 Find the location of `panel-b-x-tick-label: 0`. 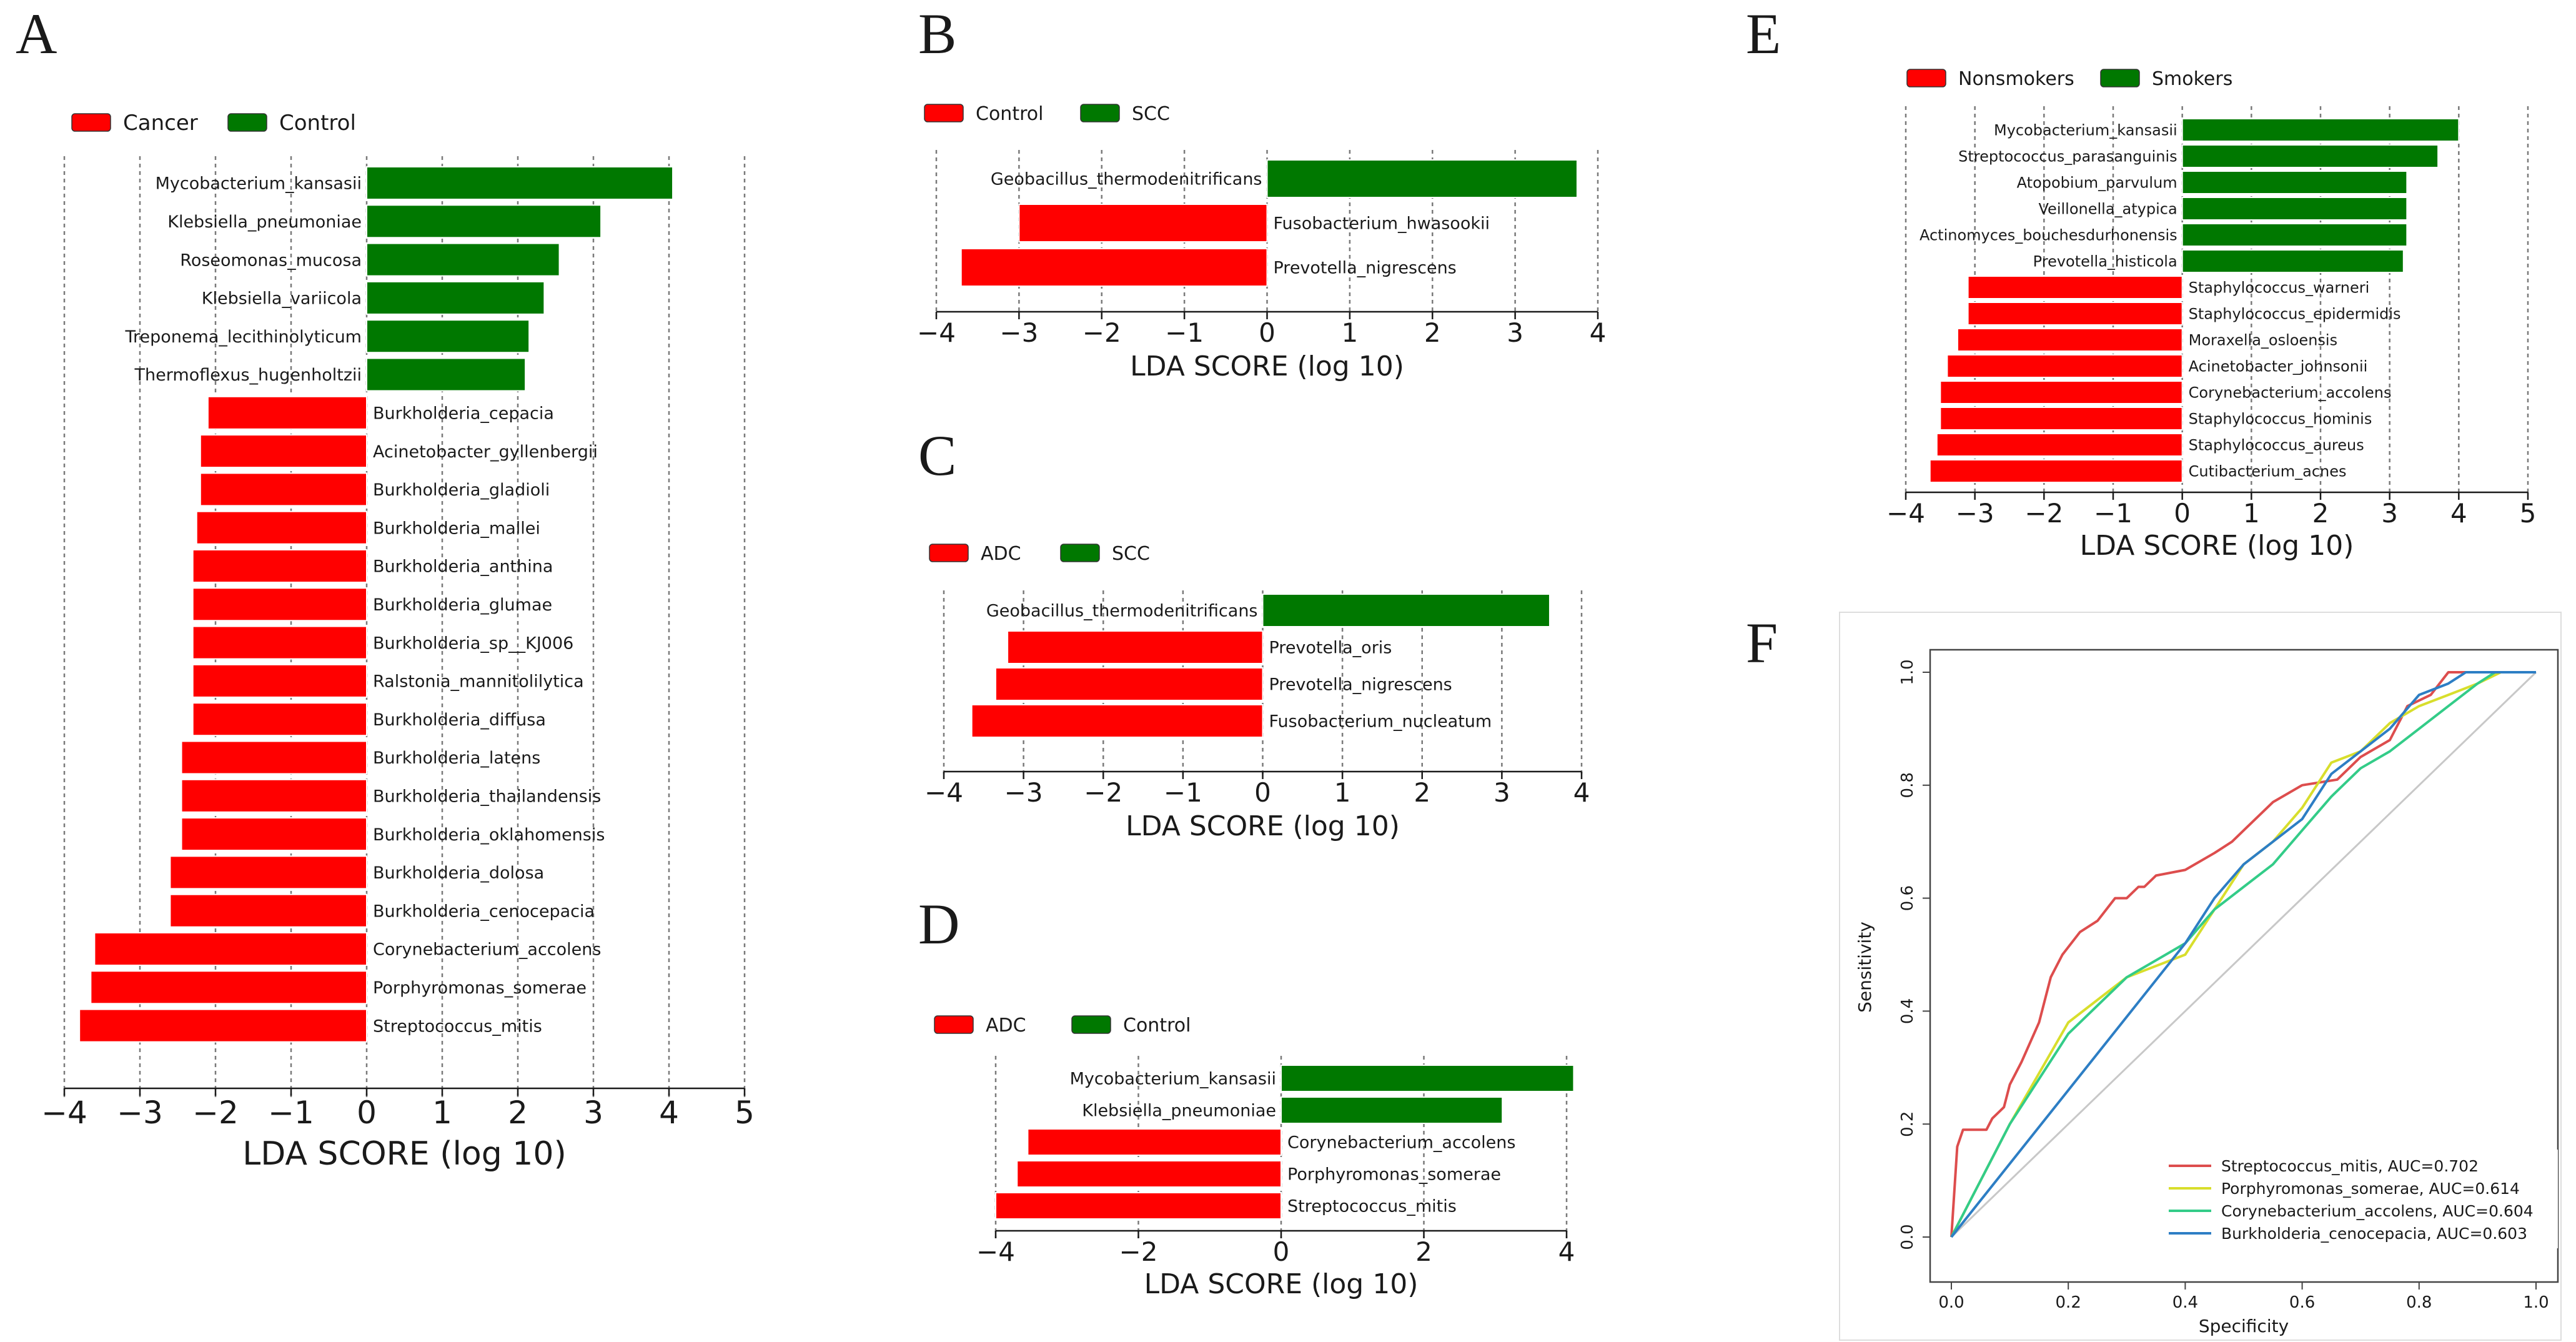

panel-b-x-tick-label: 0 is located at coordinates (1267, 332).